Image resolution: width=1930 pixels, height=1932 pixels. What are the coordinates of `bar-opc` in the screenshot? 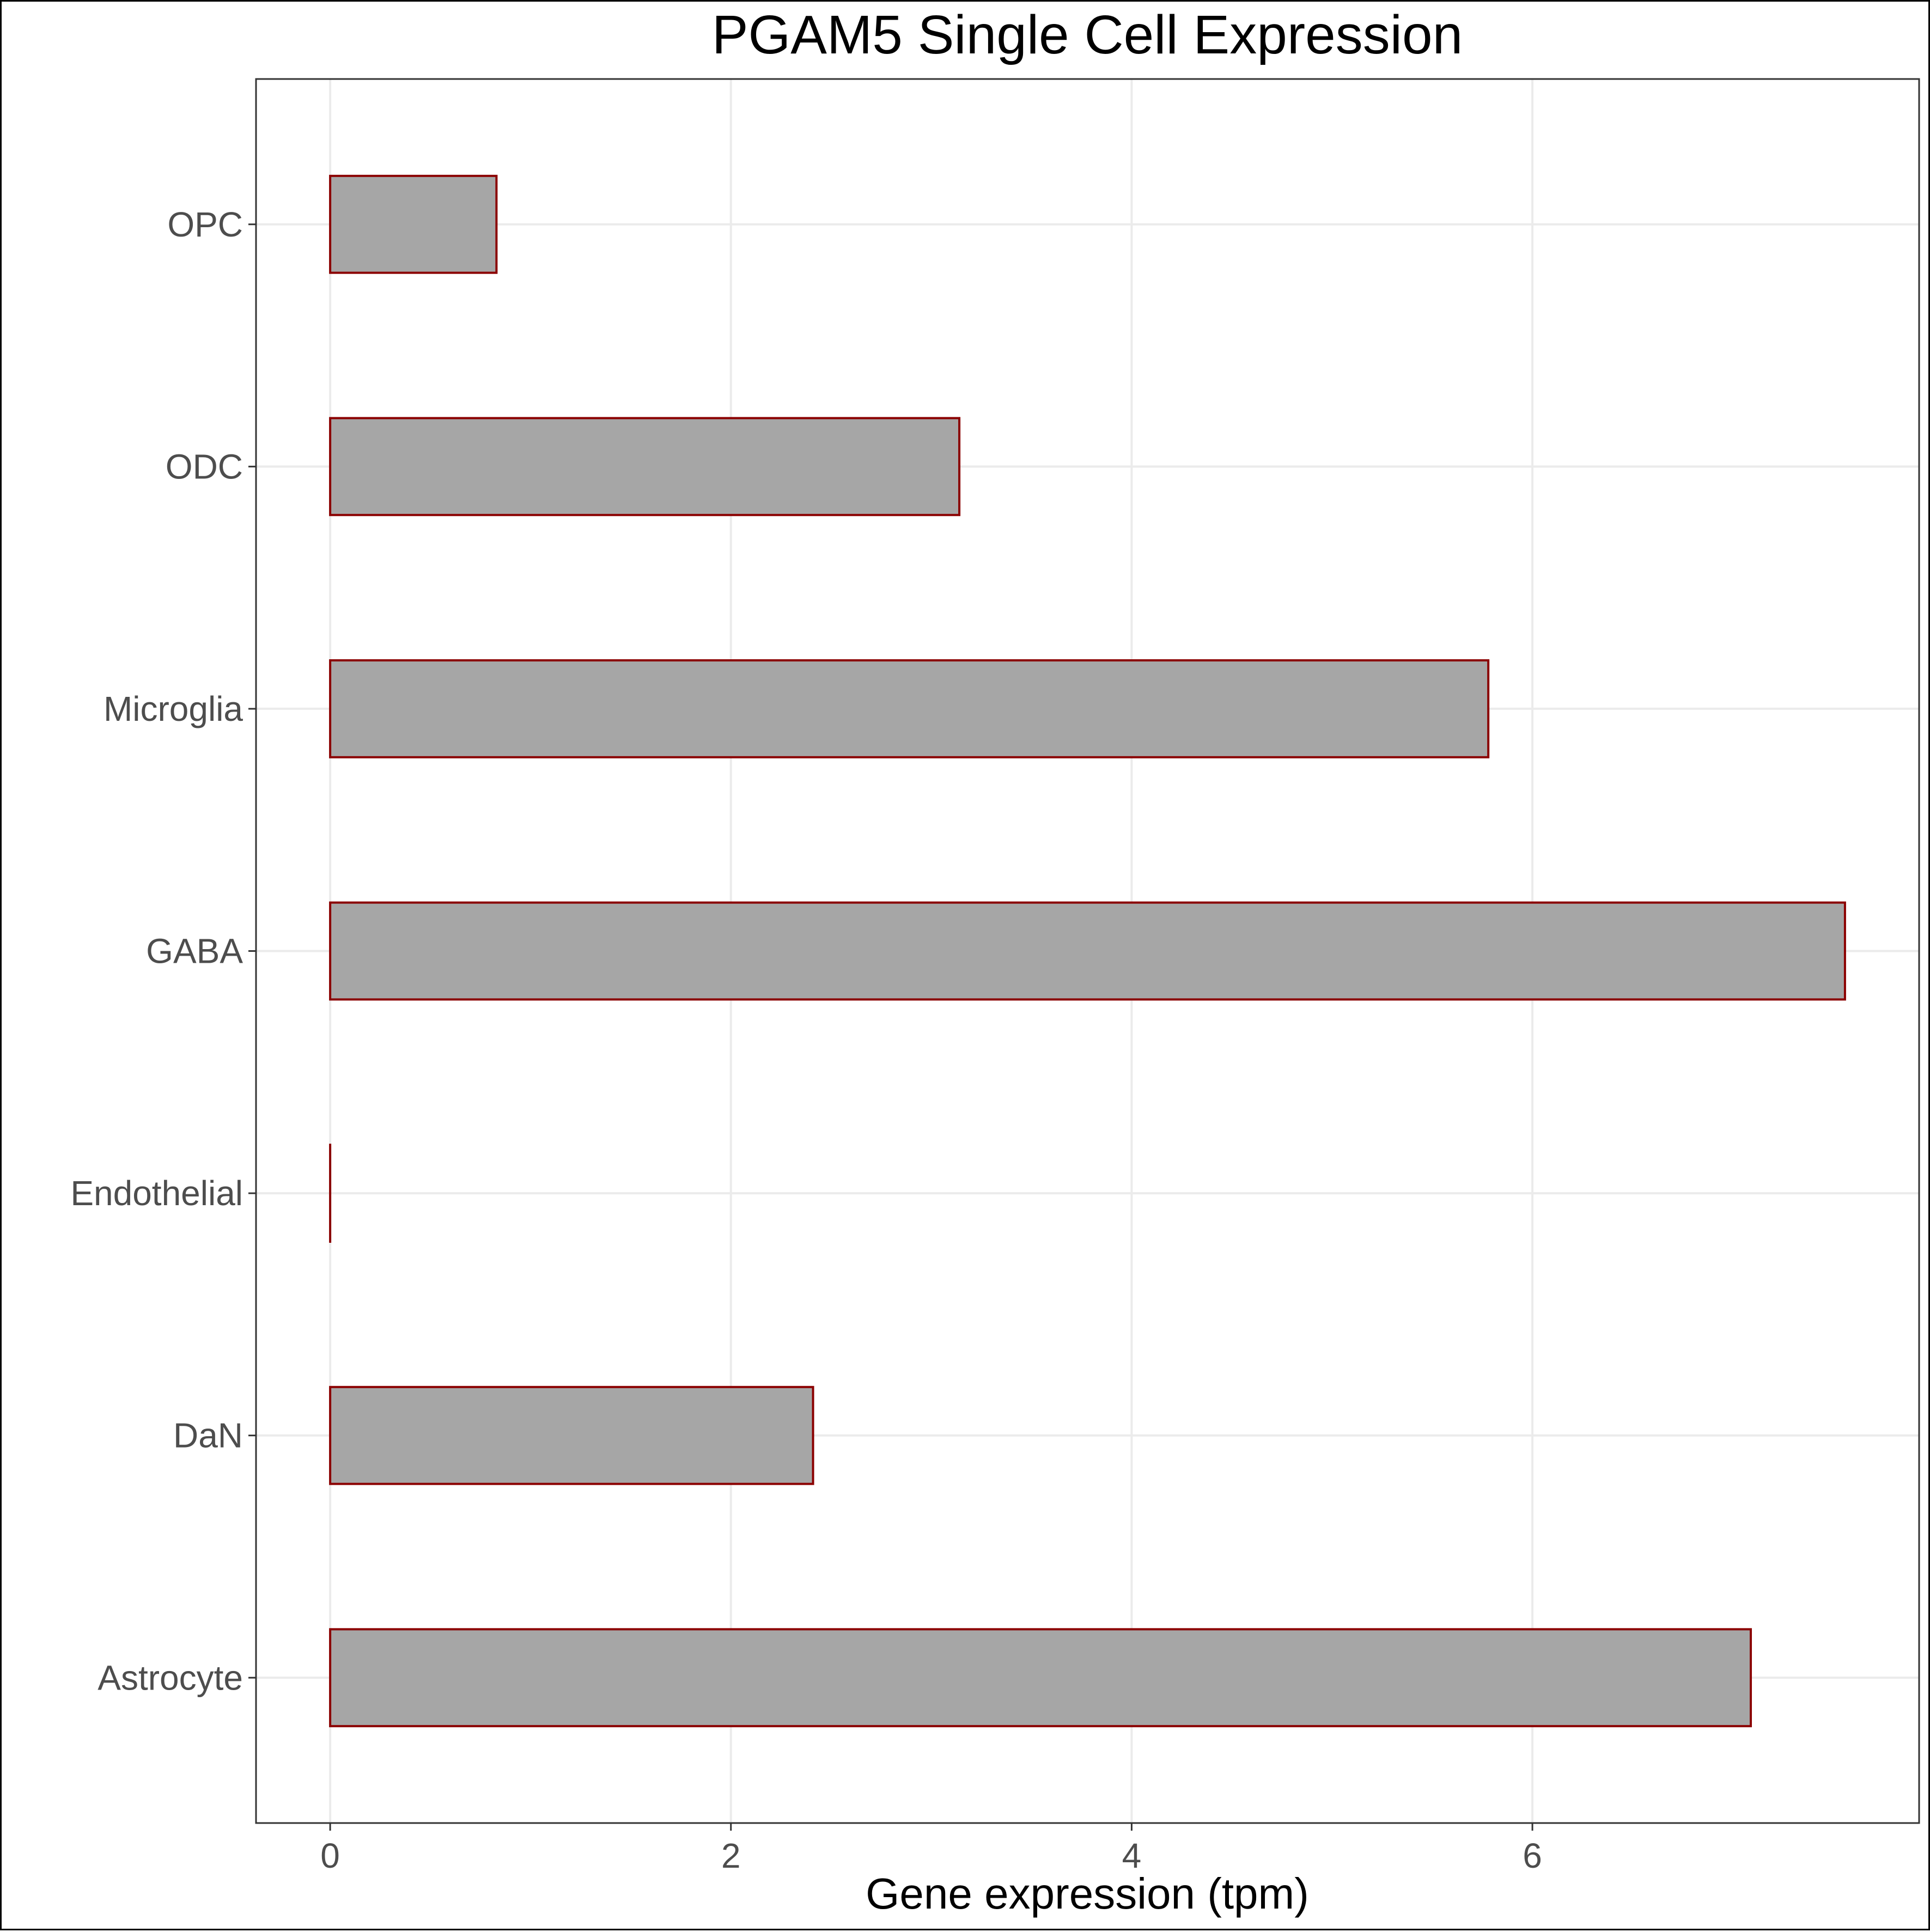 It's located at (413, 224).